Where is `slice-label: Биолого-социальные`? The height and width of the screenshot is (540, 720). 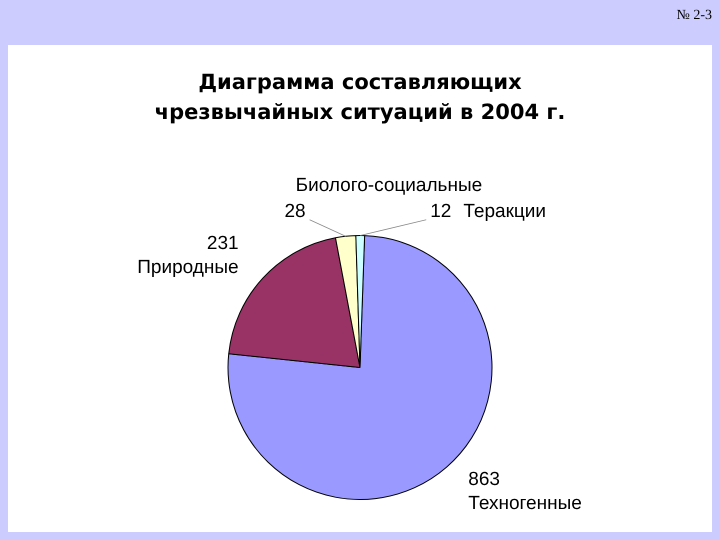
slice-label: Биолого-социальные is located at coordinates (389, 185).